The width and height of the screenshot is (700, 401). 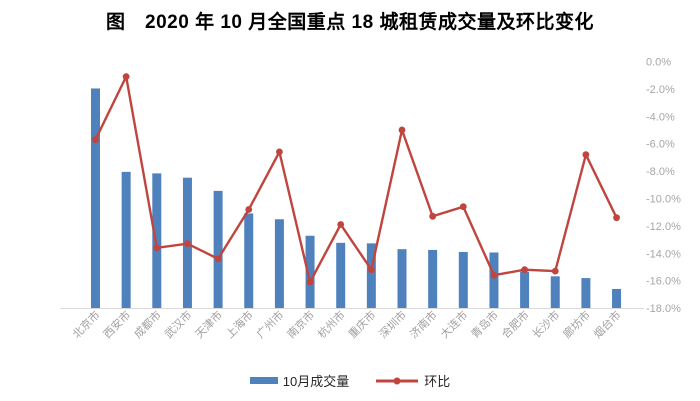 I want to click on right-axis-tick-label: -8.0%, so click(x=660, y=172).